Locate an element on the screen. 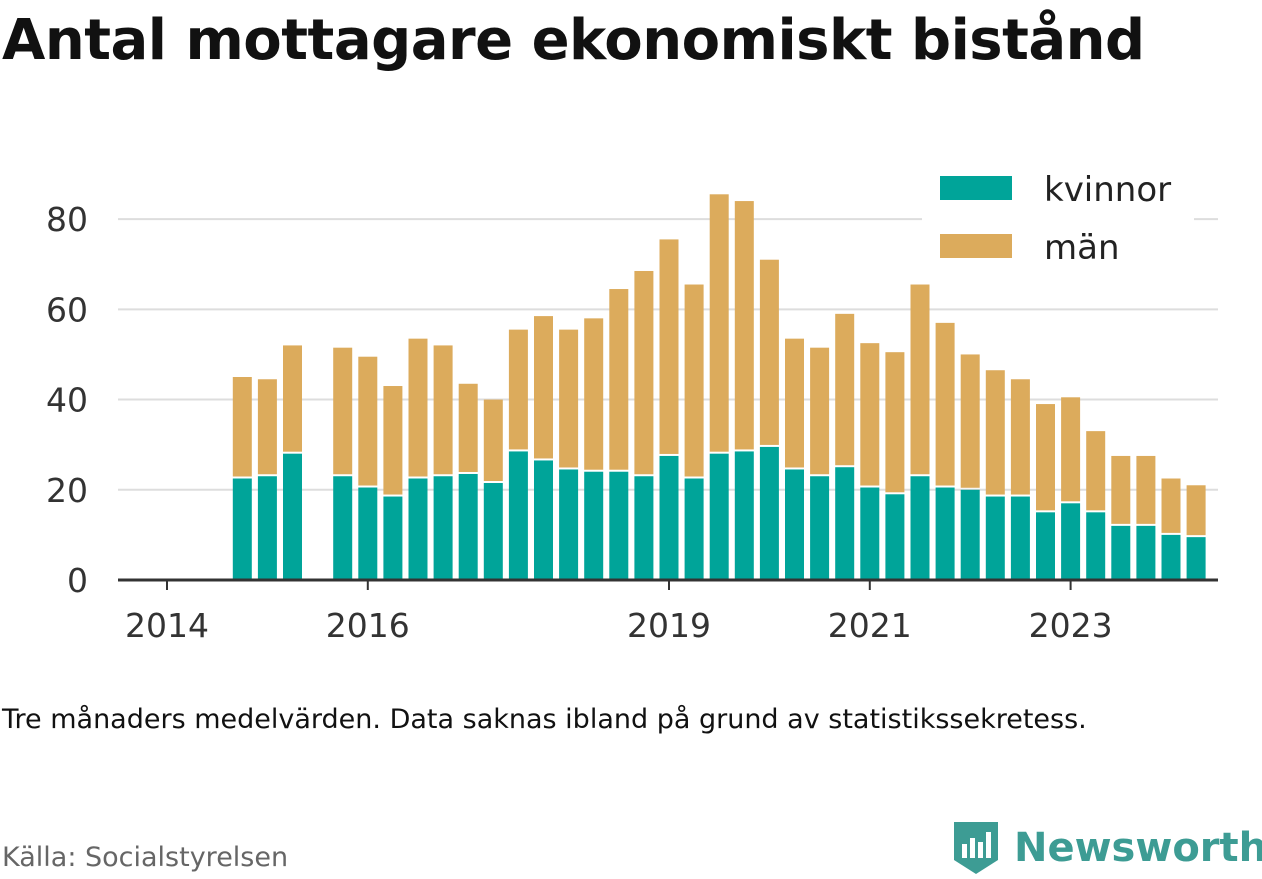 This screenshot has width=1262, height=879. legend-label: kvinnor is located at coordinates (1107, 190).